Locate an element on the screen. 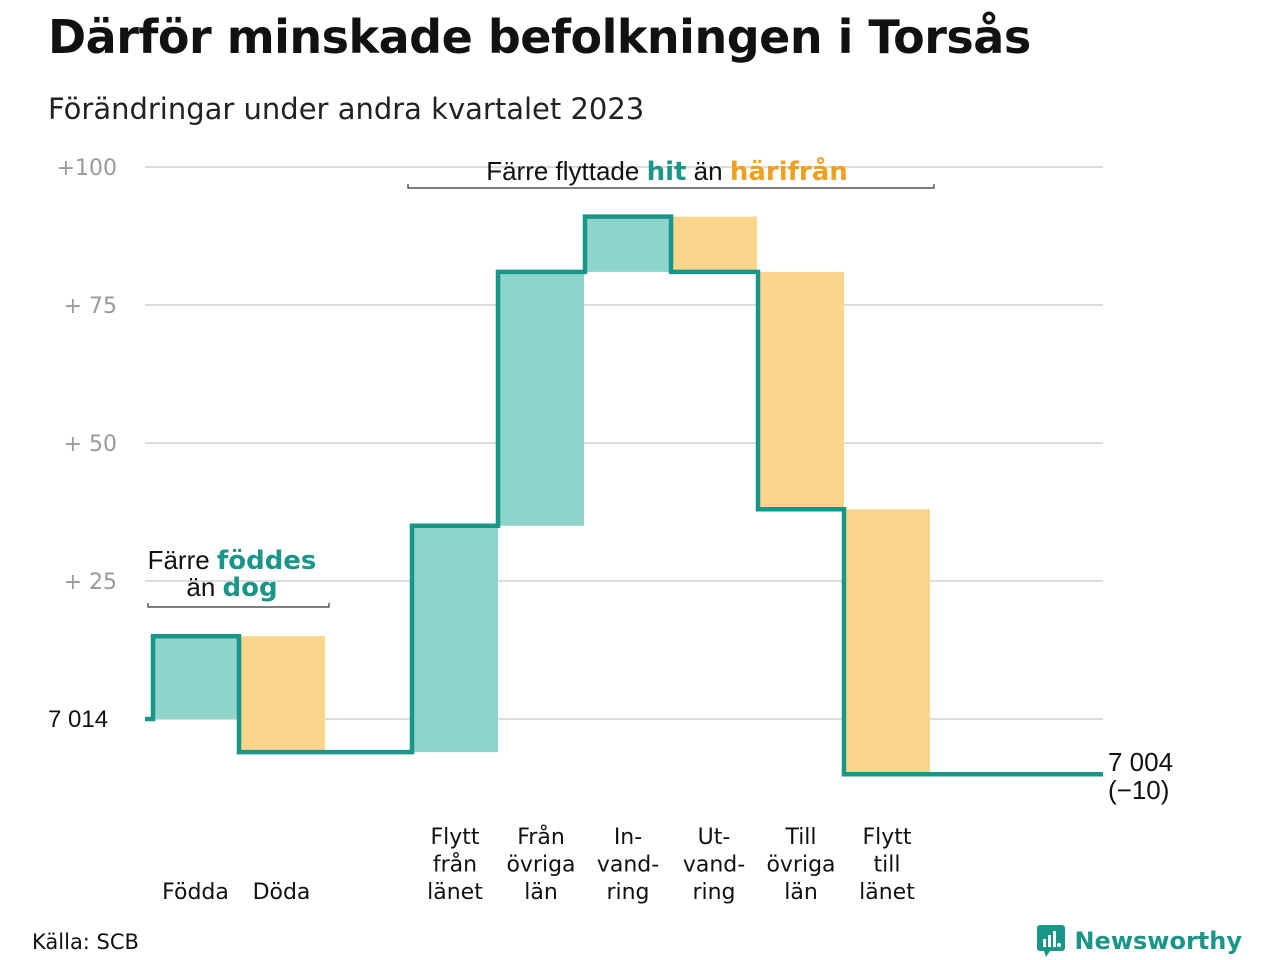  bar-flytt-till-länet is located at coordinates (887, 642).